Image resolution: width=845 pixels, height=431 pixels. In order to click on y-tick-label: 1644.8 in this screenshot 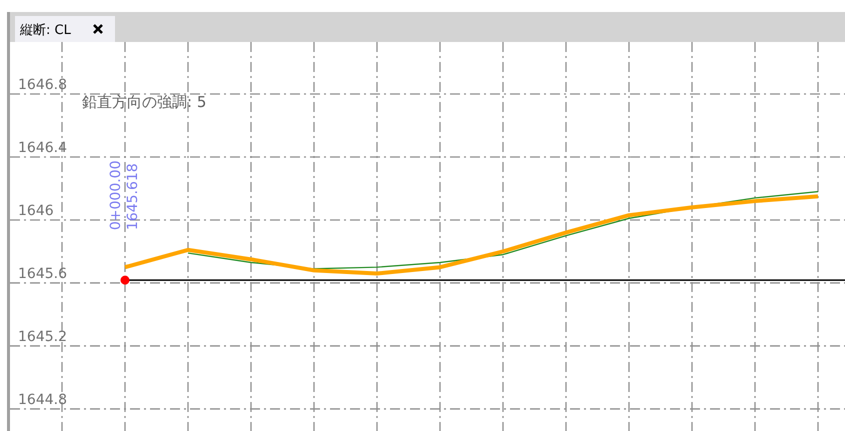, I will do `click(42, 400)`.